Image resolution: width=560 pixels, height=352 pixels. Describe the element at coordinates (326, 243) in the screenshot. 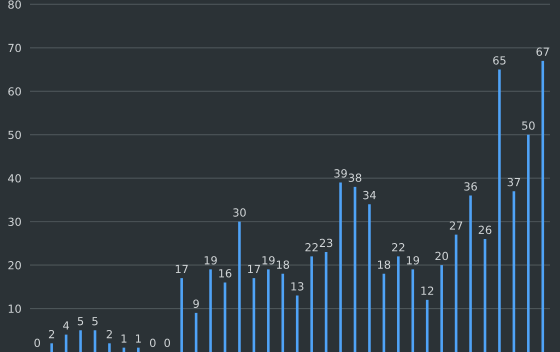

I see `data-label: 23` at that location.